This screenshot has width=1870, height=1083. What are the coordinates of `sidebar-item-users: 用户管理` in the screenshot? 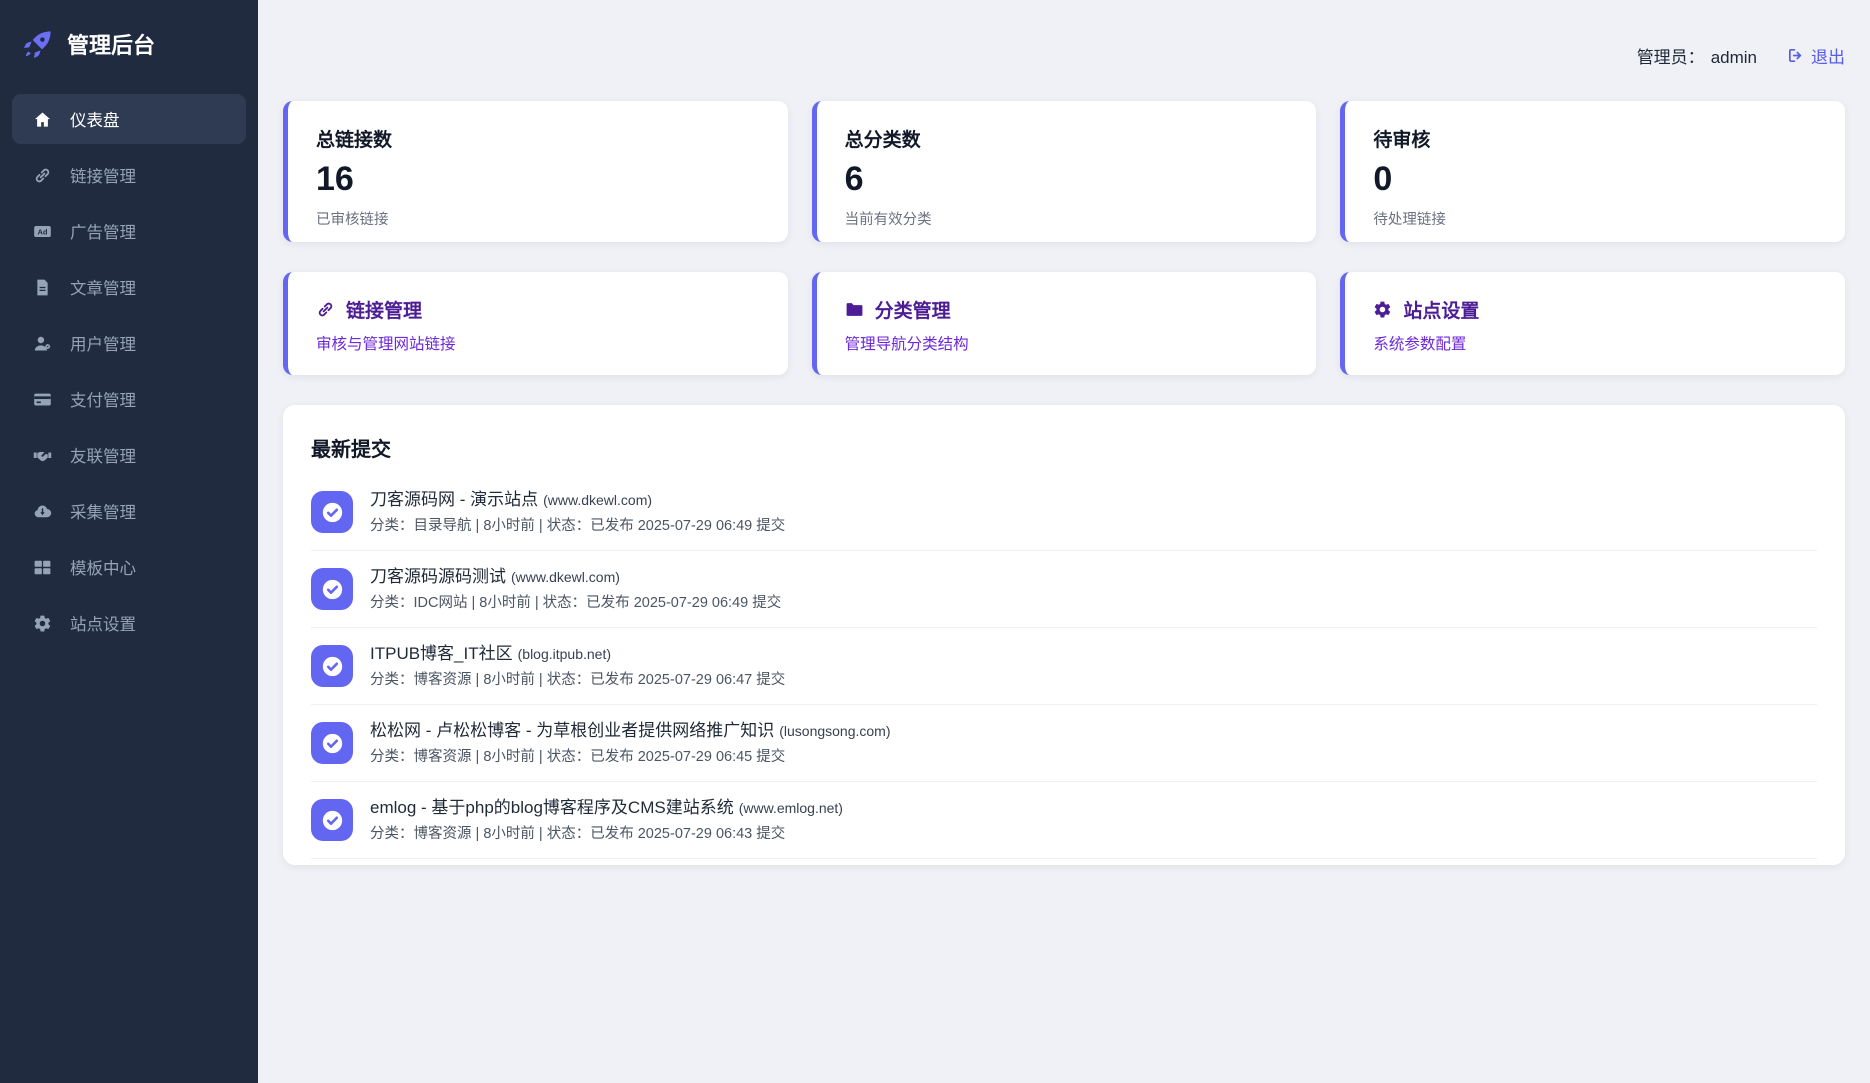 It's located at (129, 343).